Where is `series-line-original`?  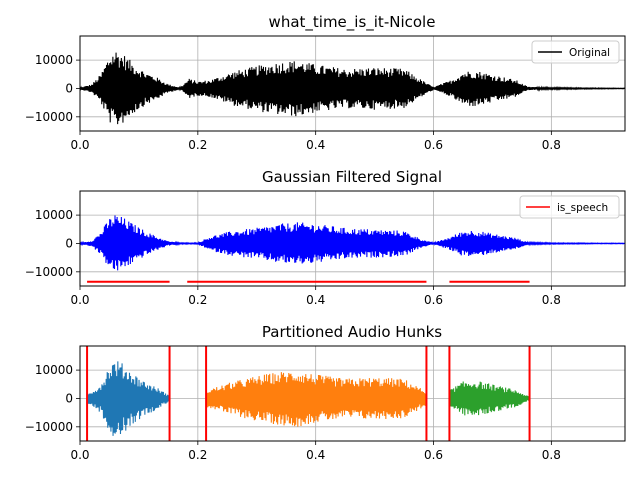 series-line-original is located at coordinates (352, 88).